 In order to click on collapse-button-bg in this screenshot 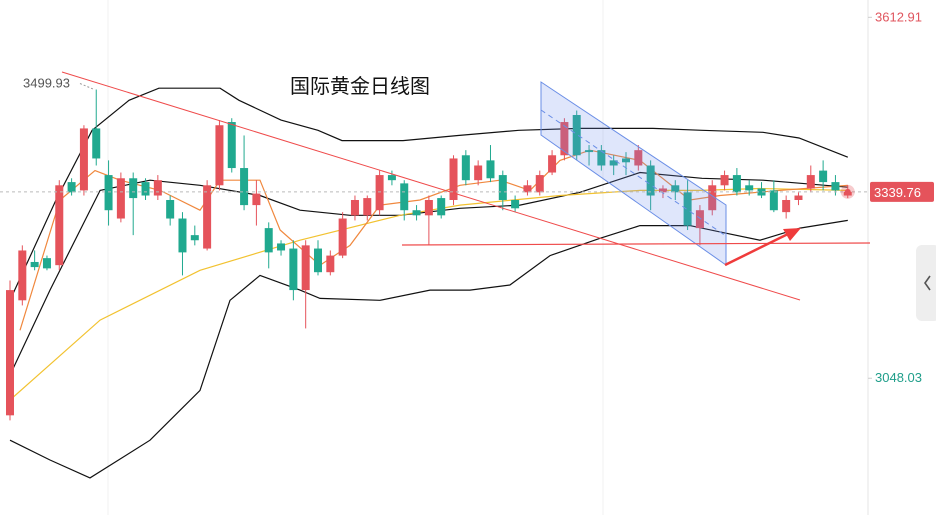, I will do `click(926, 283)`.